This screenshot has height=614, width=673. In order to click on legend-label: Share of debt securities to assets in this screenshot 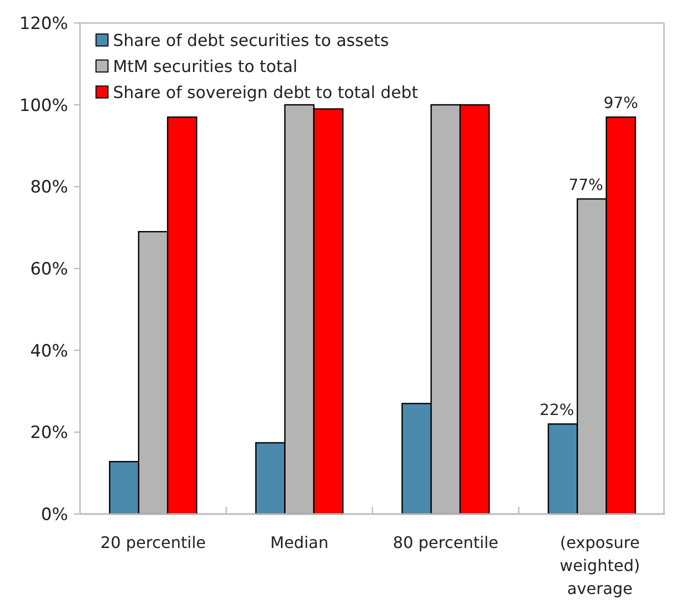, I will do `click(251, 40)`.